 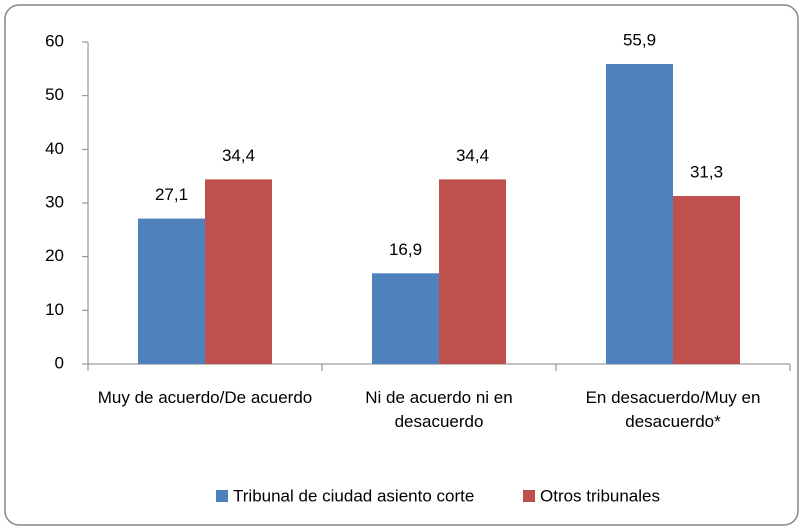 What do you see at coordinates (54, 148) in the screenshot?
I see `y-tick-label: 40` at bounding box center [54, 148].